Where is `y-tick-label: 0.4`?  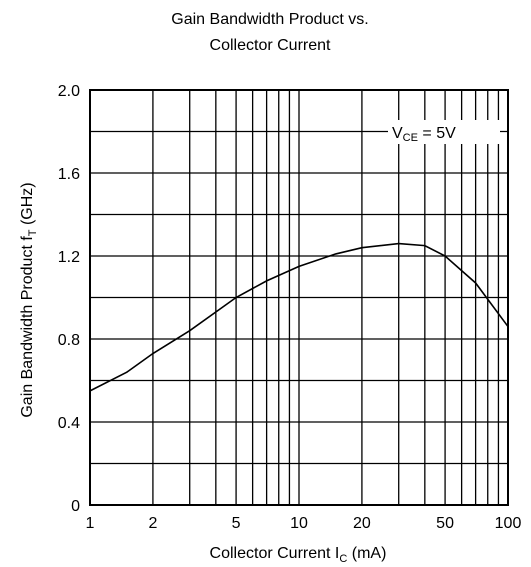 y-tick-label: 0.4 is located at coordinates (69, 423).